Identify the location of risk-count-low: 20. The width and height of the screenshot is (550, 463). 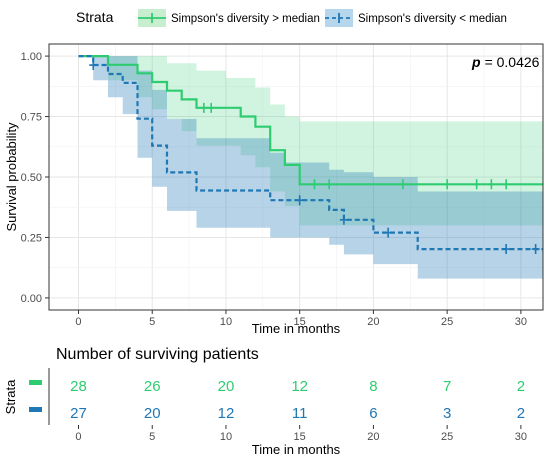
(152, 413).